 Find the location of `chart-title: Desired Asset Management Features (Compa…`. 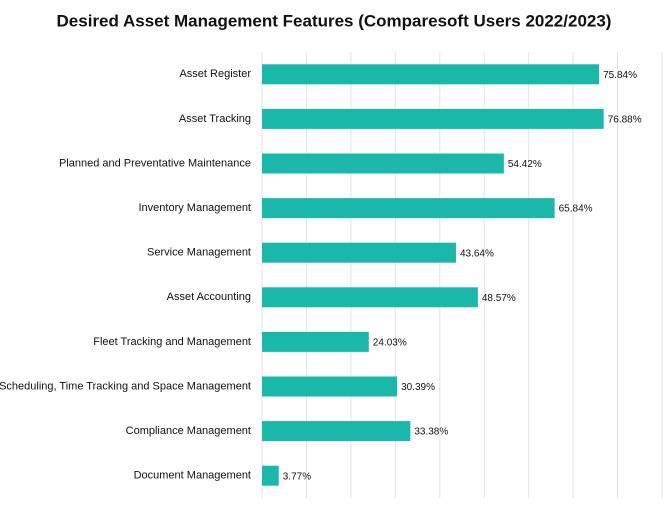

chart-title: Desired Asset Management Features (Compa… is located at coordinates (334, 20).